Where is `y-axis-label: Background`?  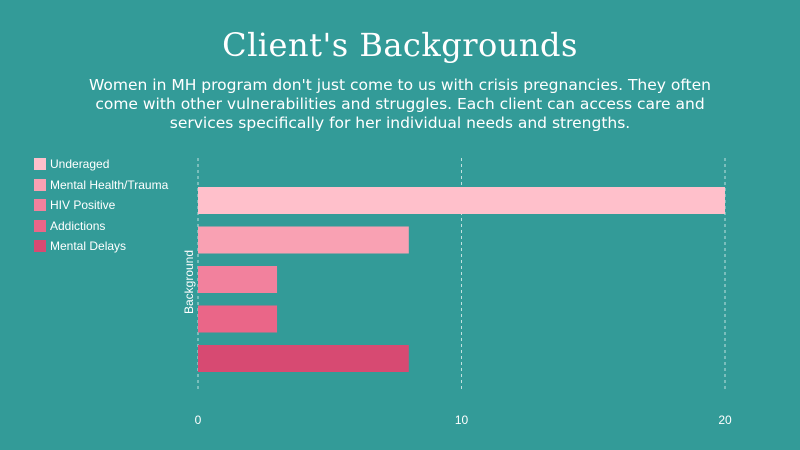
y-axis-label: Background is located at coordinates (189, 282).